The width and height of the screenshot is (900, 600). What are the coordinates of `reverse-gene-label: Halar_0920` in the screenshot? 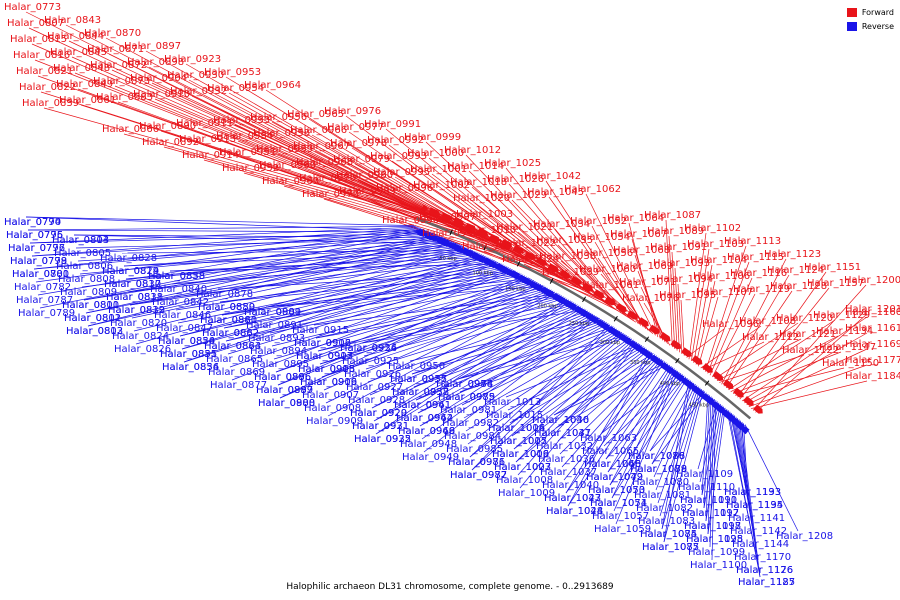 It's located at (378, 413).